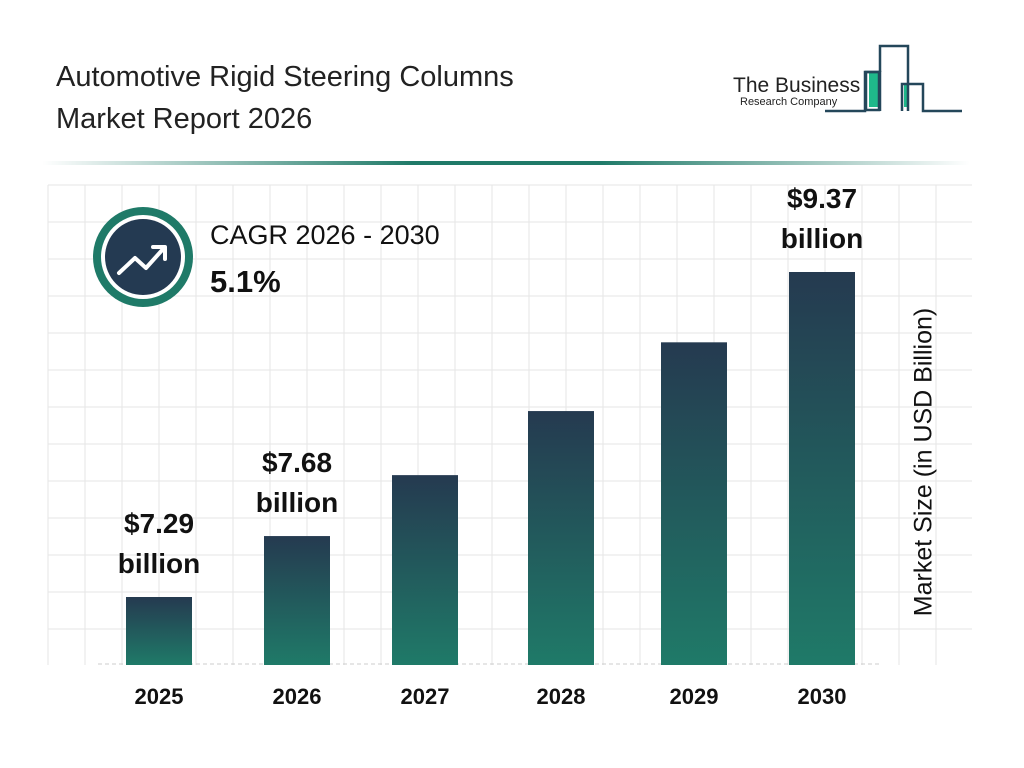  Describe the element at coordinates (923, 462) in the screenshot. I see `y-axis-label: Market Size (in USD Billion)` at that location.